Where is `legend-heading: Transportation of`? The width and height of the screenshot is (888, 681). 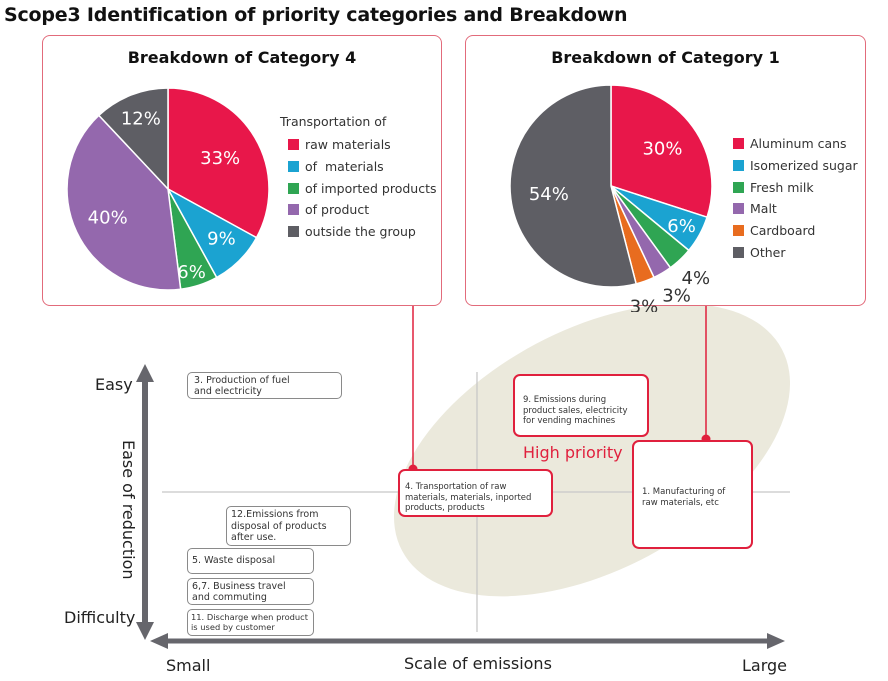
legend-heading: Transportation of is located at coordinates (333, 121).